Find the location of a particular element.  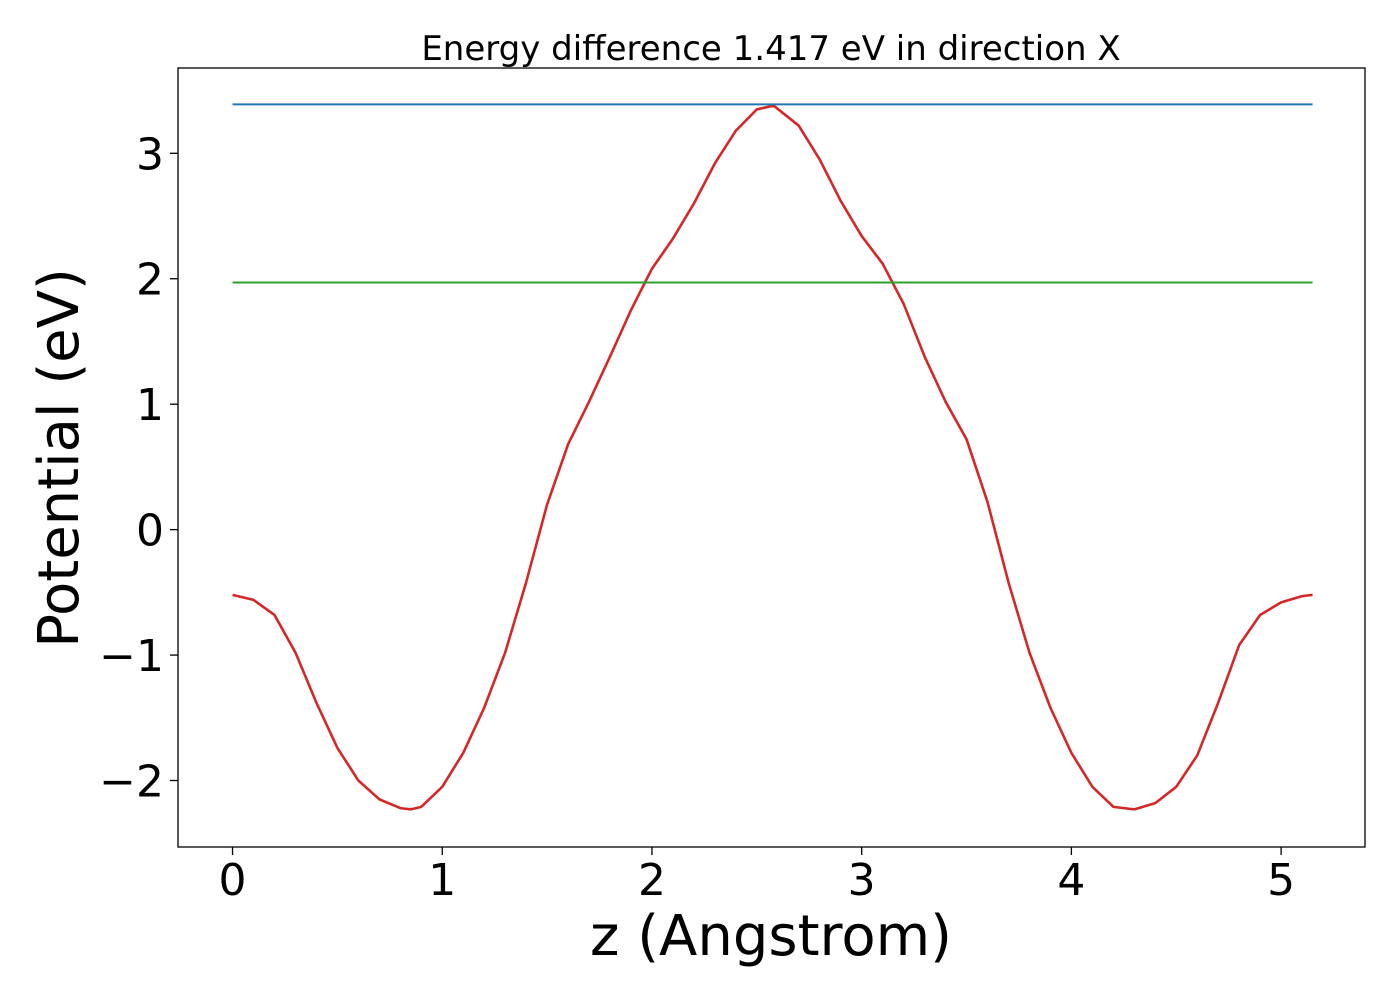

y-axis-label: Potential (eV) is located at coordinates (59, 458).